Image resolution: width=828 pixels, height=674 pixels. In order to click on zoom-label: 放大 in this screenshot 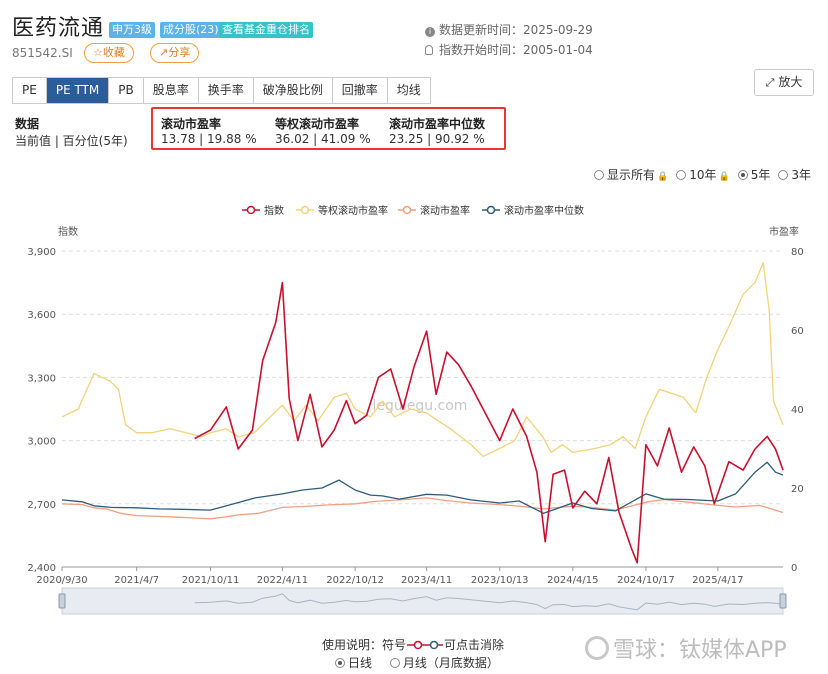, I will do `click(790, 82)`.